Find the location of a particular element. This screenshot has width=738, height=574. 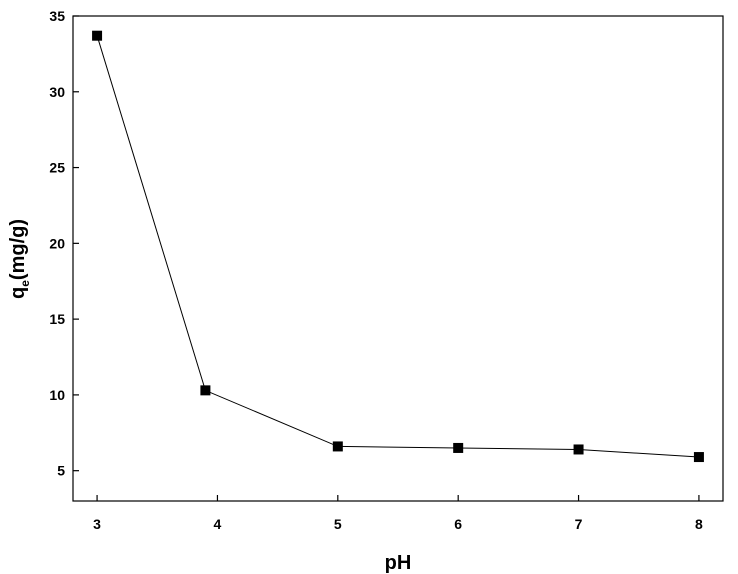

y-axis-title-main: q is located at coordinates (18, 293).